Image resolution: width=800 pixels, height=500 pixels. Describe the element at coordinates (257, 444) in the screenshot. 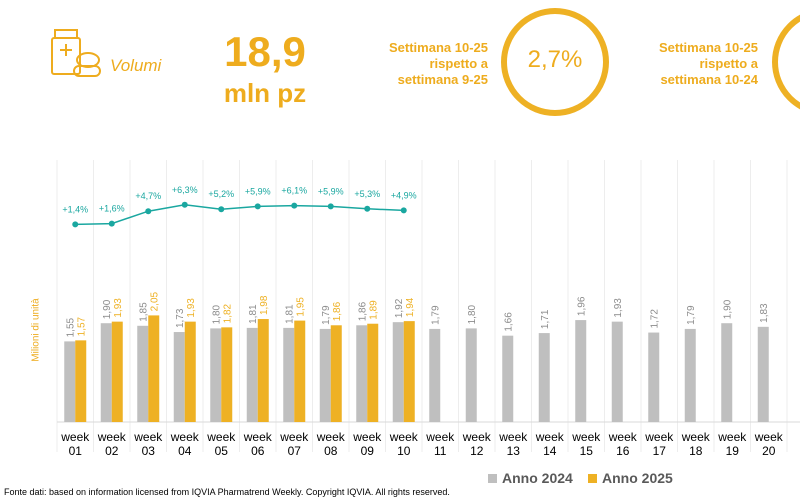

I see `x-tick-label: week 06` at that location.